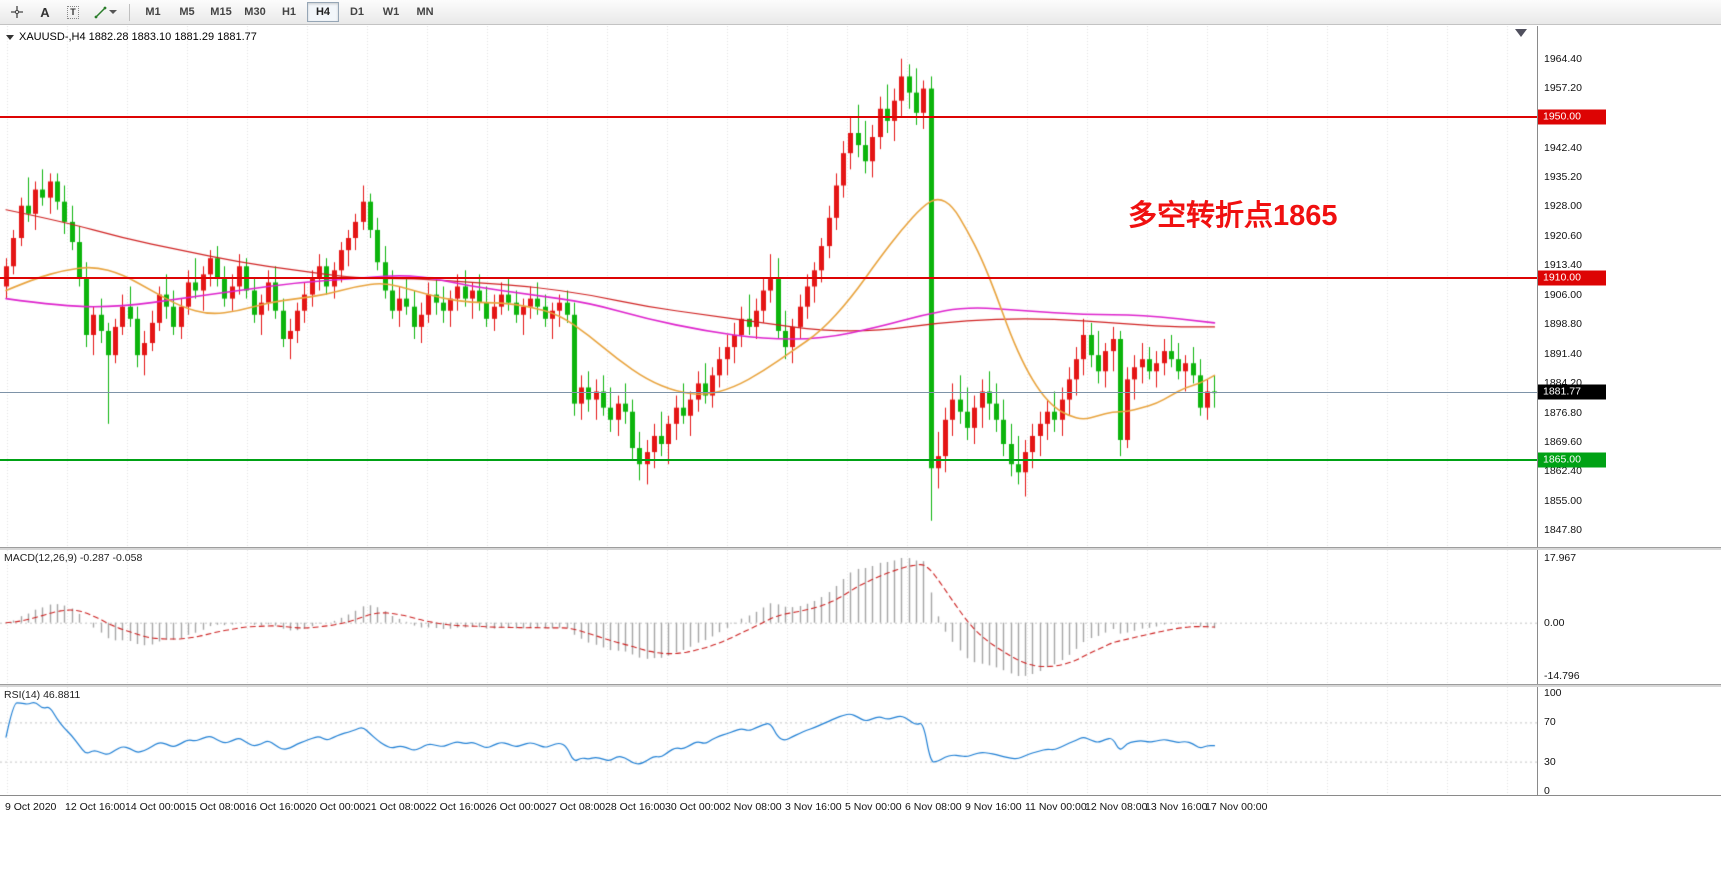  Describe the element at coordinates (1056, 807) in the screenshot. I see `time-label: 11 Nov 00:00` at that location.